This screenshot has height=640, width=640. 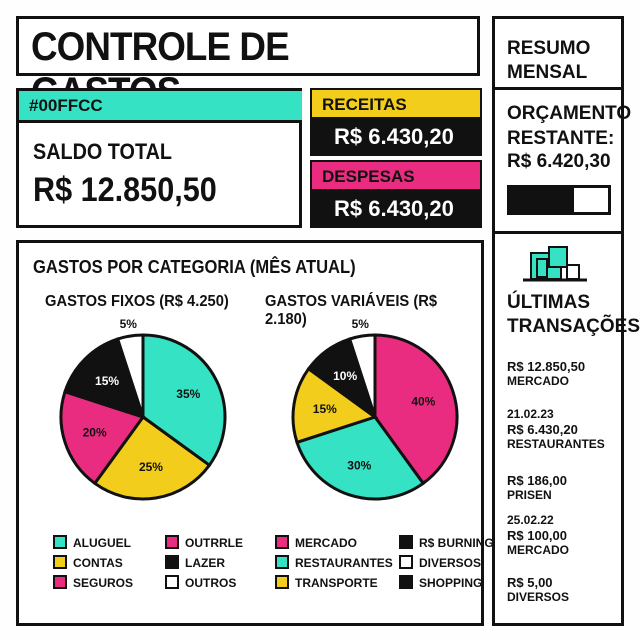 What do you see at coordinates (537, 480) in the screenshot?
I see `transaction-amount: R$ 186,00` at bounding box center [537, 480].